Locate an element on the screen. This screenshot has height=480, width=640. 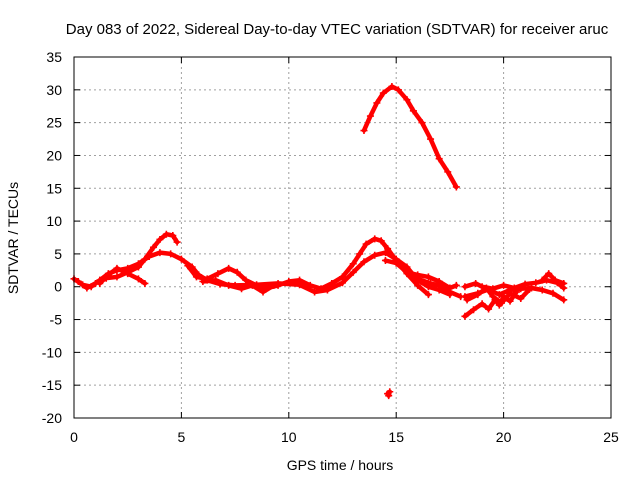
series-arc-b is located at coordinates (127, 261).